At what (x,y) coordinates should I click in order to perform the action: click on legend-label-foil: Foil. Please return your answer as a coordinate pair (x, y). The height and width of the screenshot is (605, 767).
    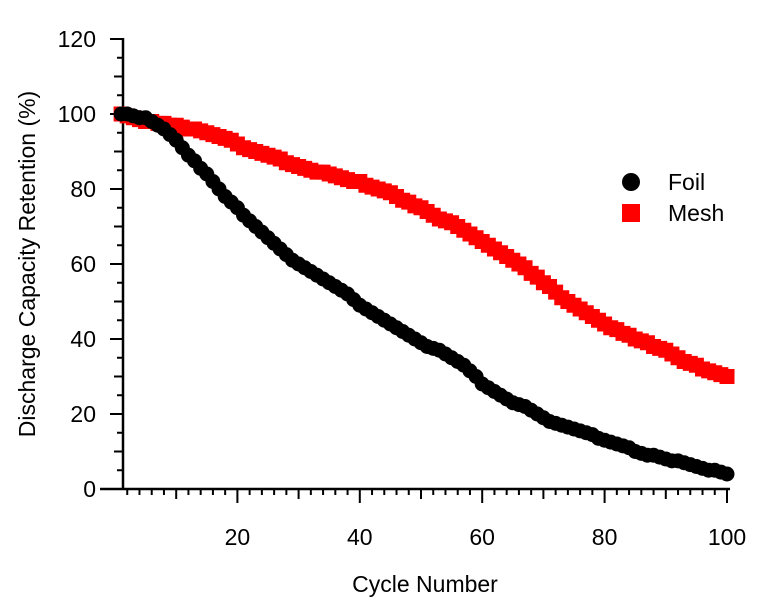
    Looking at the image, I should click on (686, 182).